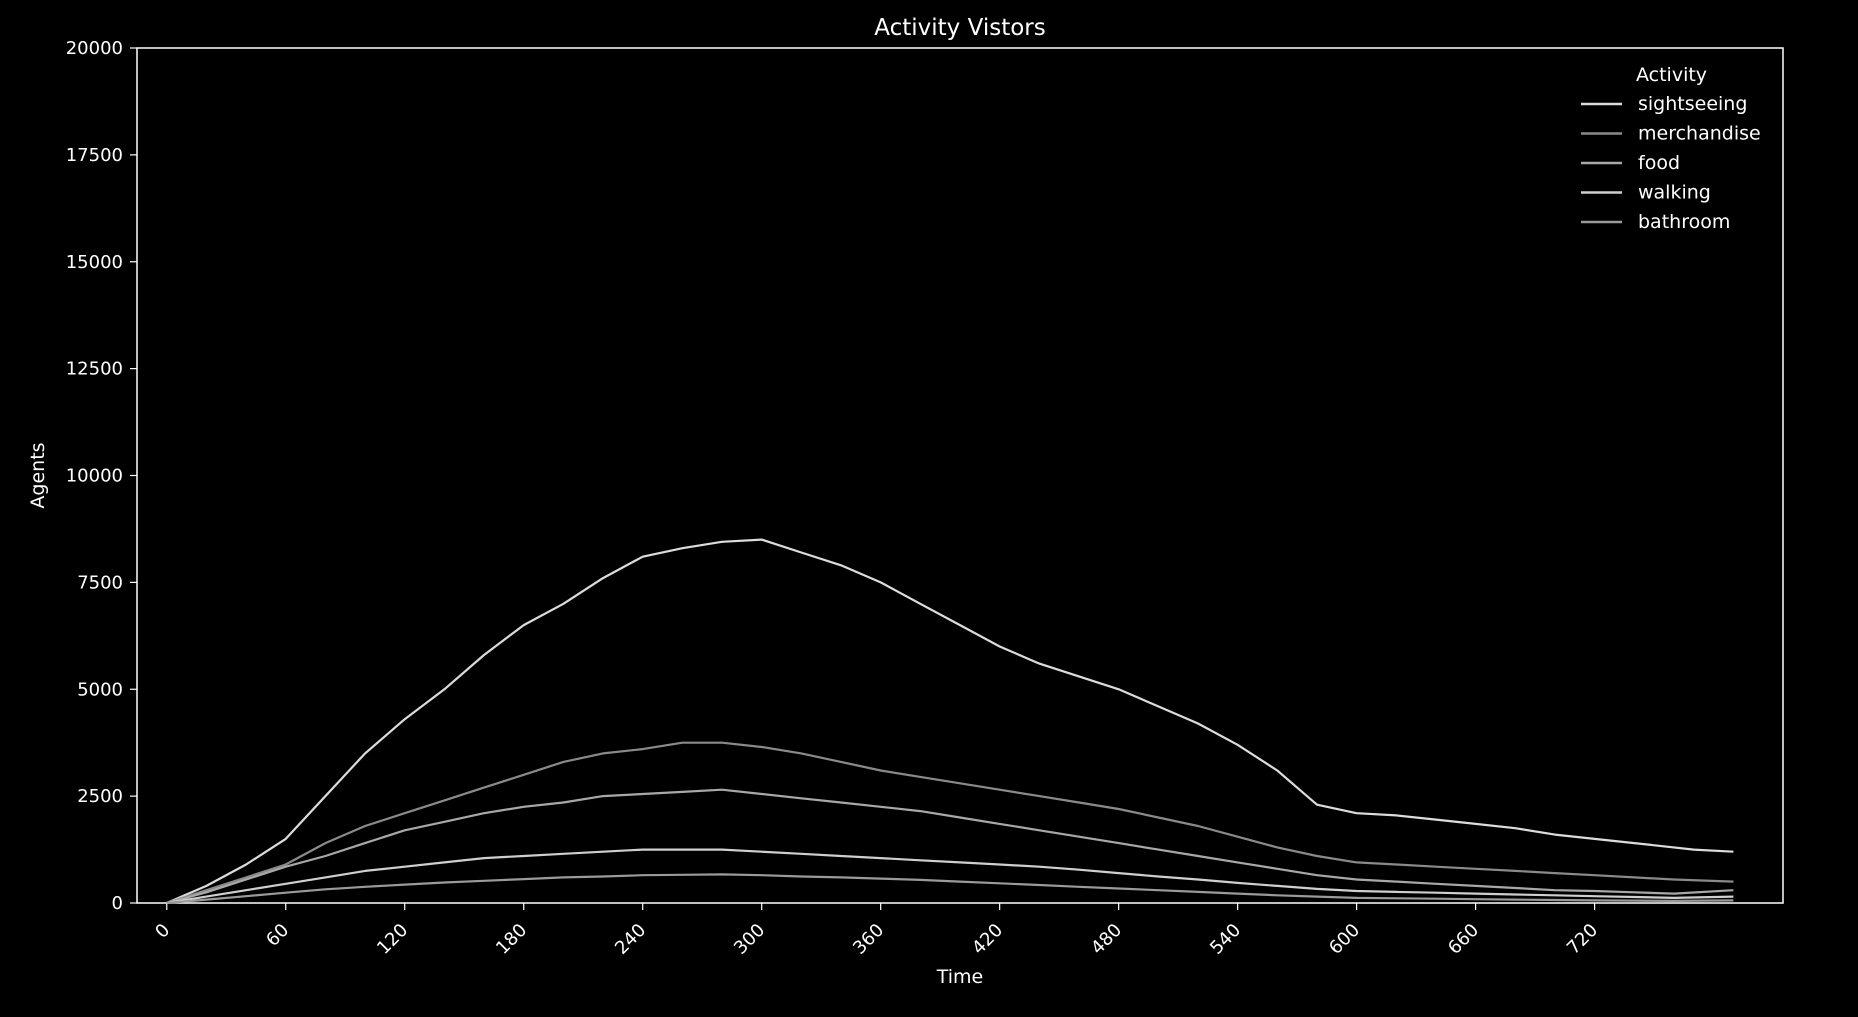 This screenshot has height=1017, width=1858. What do you see at coordinates (94, 48) in the screenshot?
I see `y-tick-label: 20000` at bounding box center [94, 48].